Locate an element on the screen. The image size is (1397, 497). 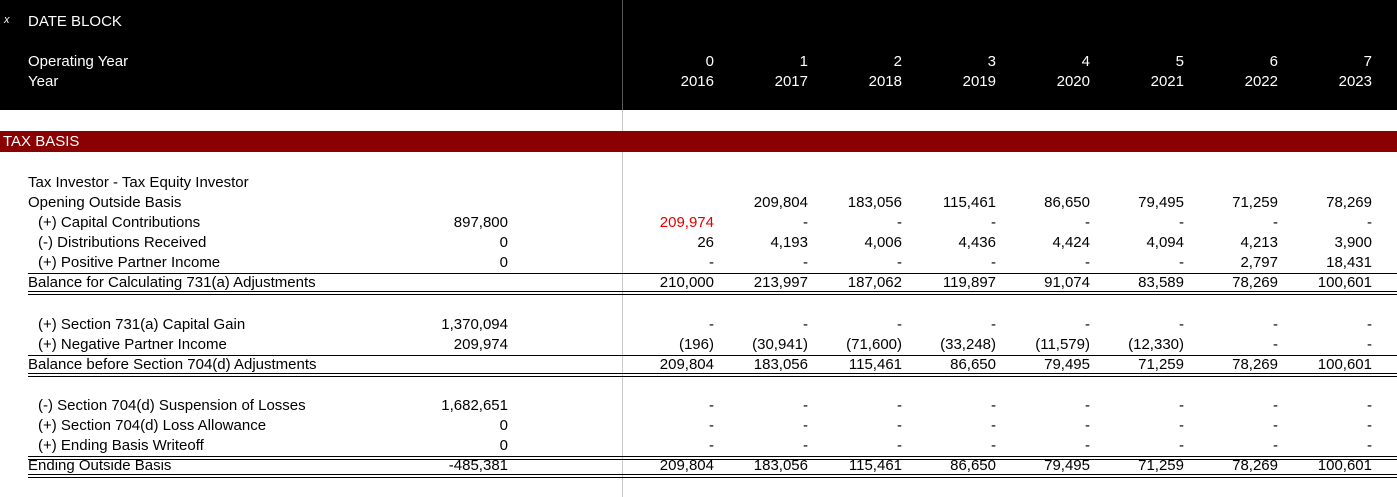
cell-2020: (11,579) is located at coordinates (1062, 344).